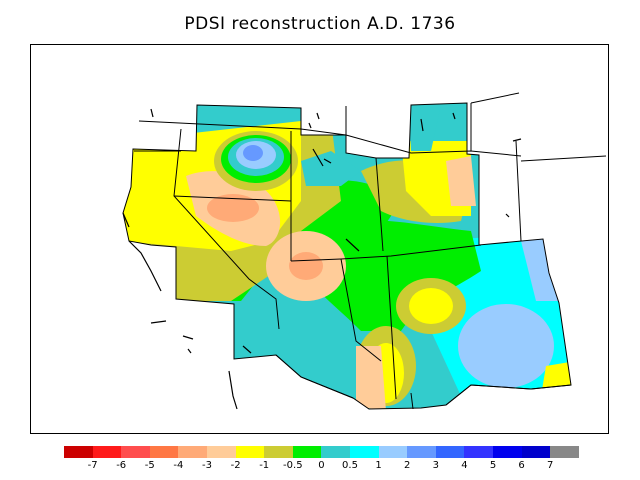 Image resolution: width=640 pixels, height=480 pixels. Describe the element at coordinates (264, 465) in the screenshot. I see `legend-tick-label: -1` at that location.